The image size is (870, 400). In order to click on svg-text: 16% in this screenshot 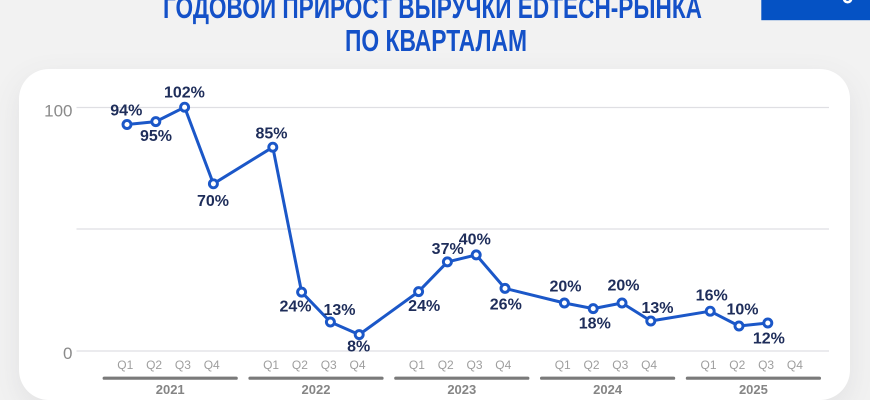, I will do `click(712, 295)`.